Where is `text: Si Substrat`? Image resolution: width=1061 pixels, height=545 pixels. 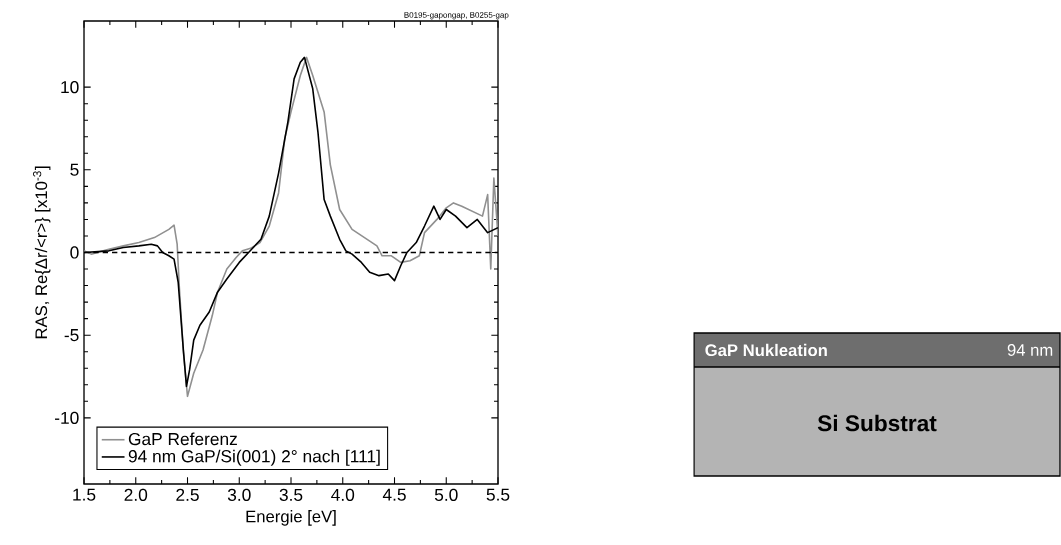 text: Si Substrat is located at coordinates (877, 423).